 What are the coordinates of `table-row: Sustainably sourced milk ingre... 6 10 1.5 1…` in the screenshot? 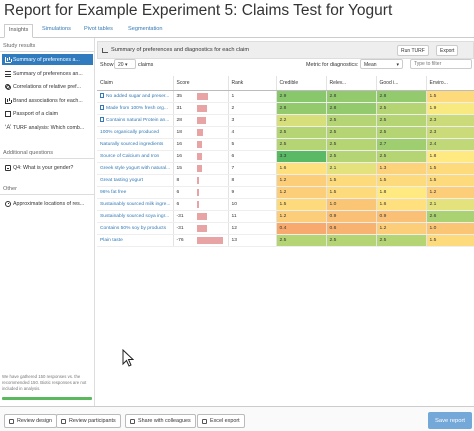 It's located at (285, 204).